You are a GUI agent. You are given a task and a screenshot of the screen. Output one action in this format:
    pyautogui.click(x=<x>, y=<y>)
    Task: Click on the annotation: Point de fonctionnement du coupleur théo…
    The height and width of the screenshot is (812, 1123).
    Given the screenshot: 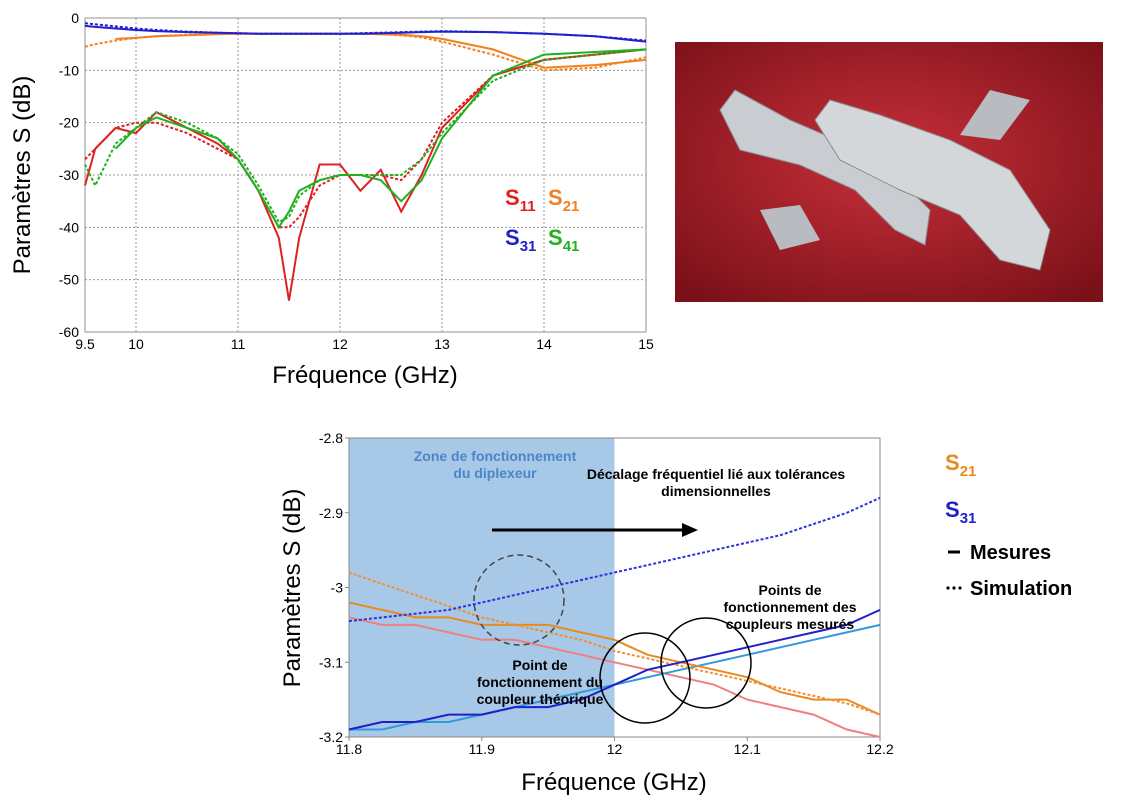 What is the action you would take?
    pyautogui.click(x=540, y=682)
    